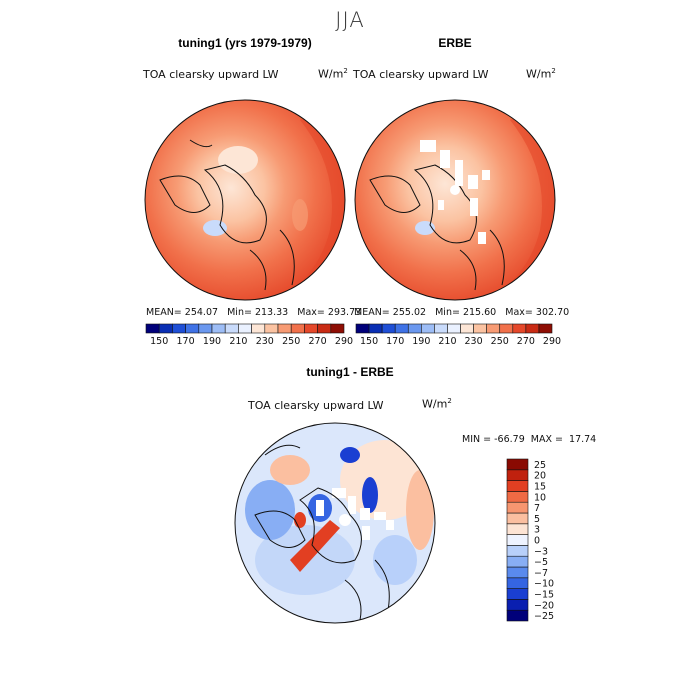 This screenshot has height=700, width=700. What do you see at coordinates (537, 541) in the screenshot?
I see `colorbar-tick-label: 0` at bounding box center [537, 541].